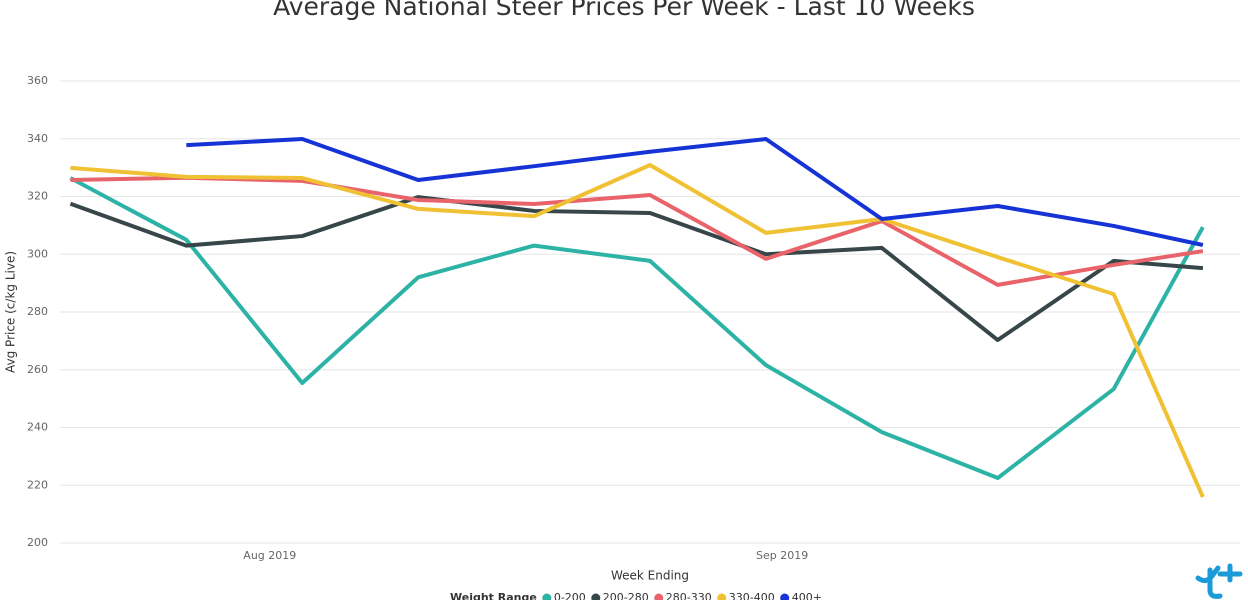 This screenshot has width=1248, height=600. What do you see at coordinates (37, 253) in the screenshot?
I see `y-tick-label: 300` at bounding box center [37, 253].